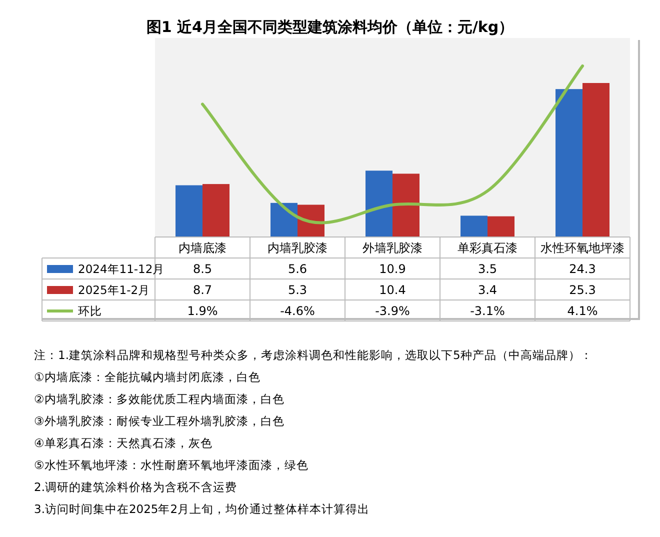 This screenshot has height=537, width=660. What do you see at coordinates (392, 248) in the screenshot?
I see `x-tick-label: 外墙乳胶漆` at bounding box center [392, 248].